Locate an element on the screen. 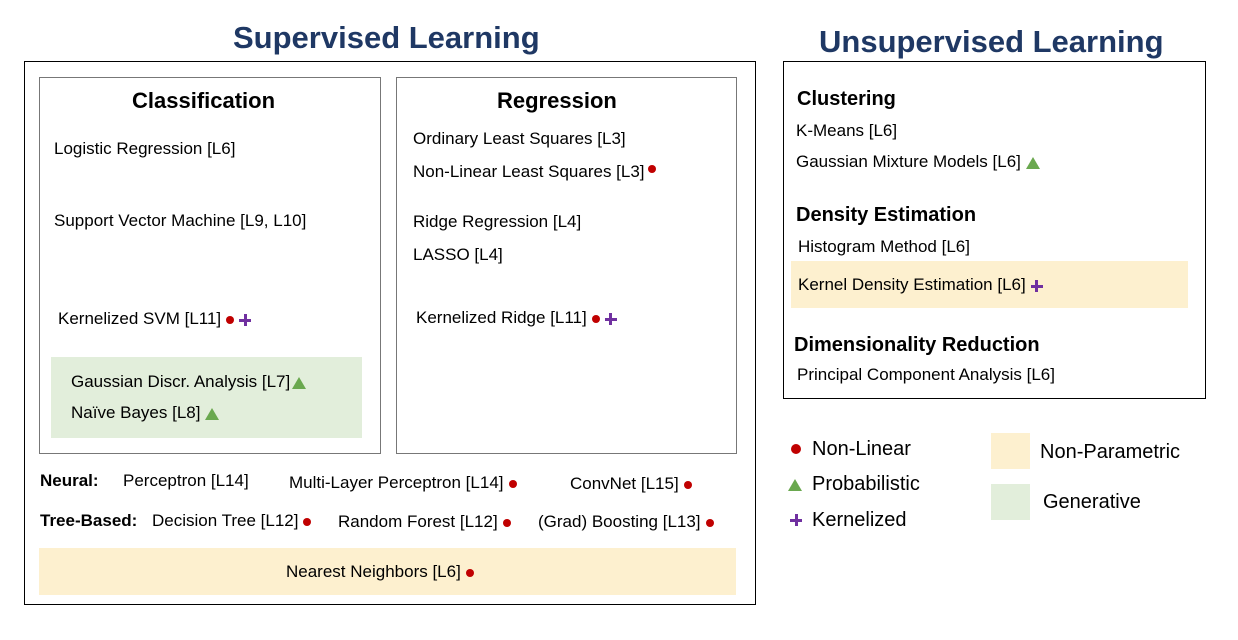 Image resolution: width=1238 pixels, height=640 pixels. k-means: K-Means [L6] is located at coordinates (847, 130).